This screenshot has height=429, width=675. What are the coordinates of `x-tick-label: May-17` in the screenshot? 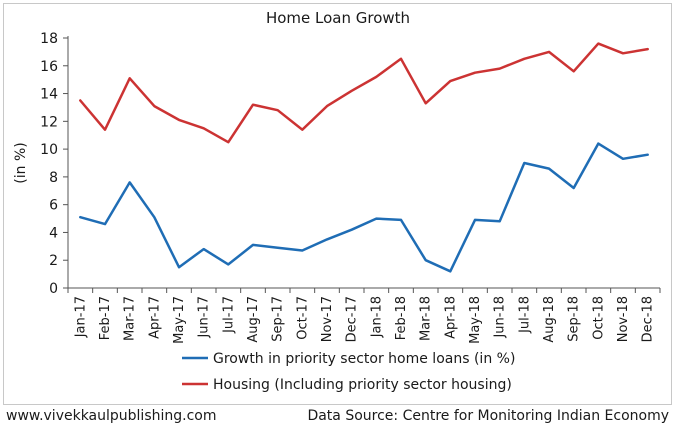 It's located at (179, 320).